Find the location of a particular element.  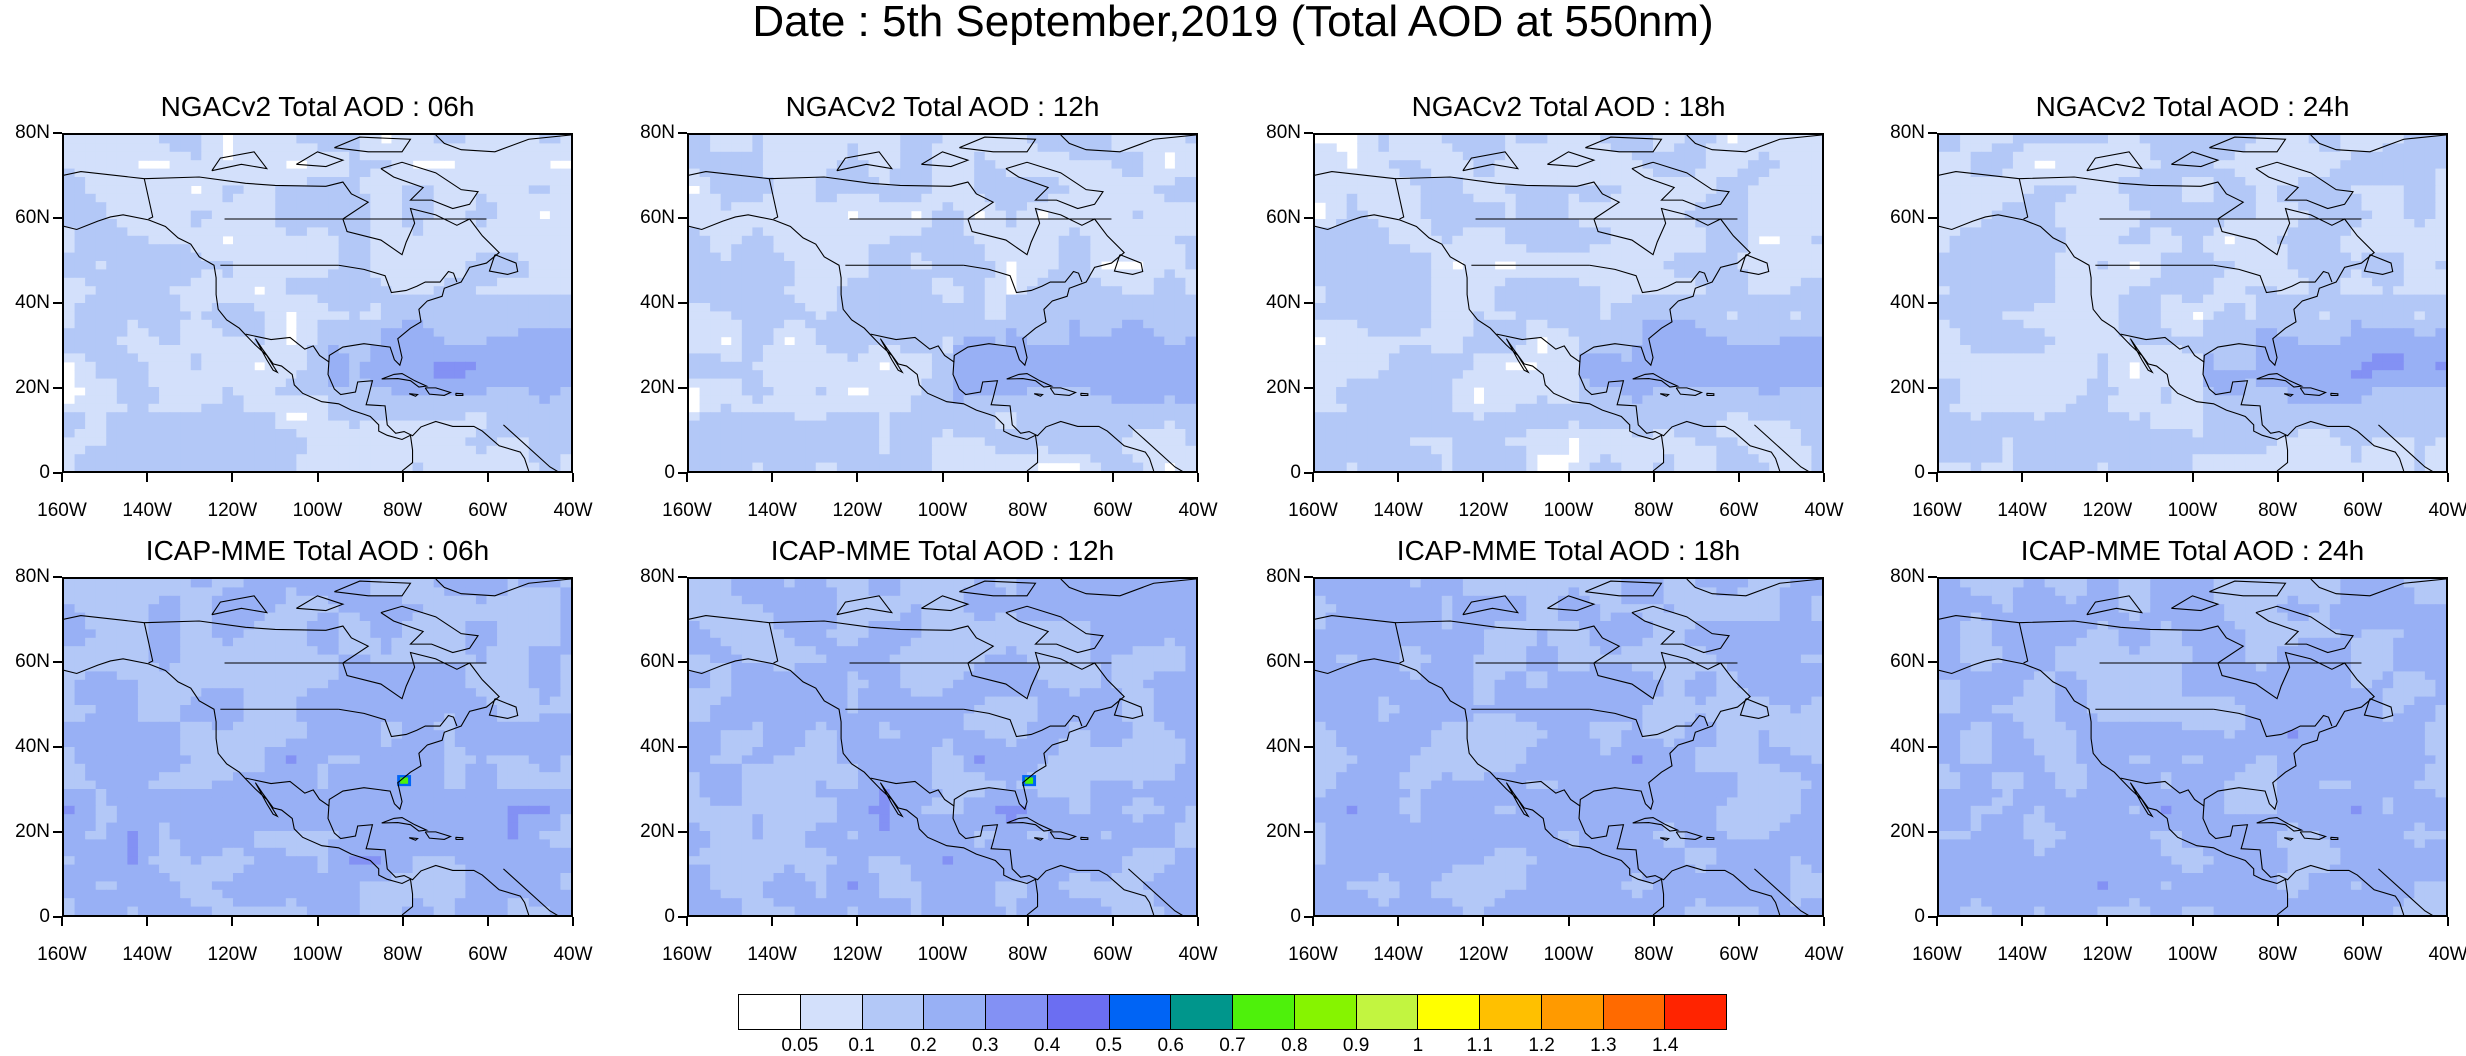

lon-tick-label: 140W is located at coordinates (2022, 510).